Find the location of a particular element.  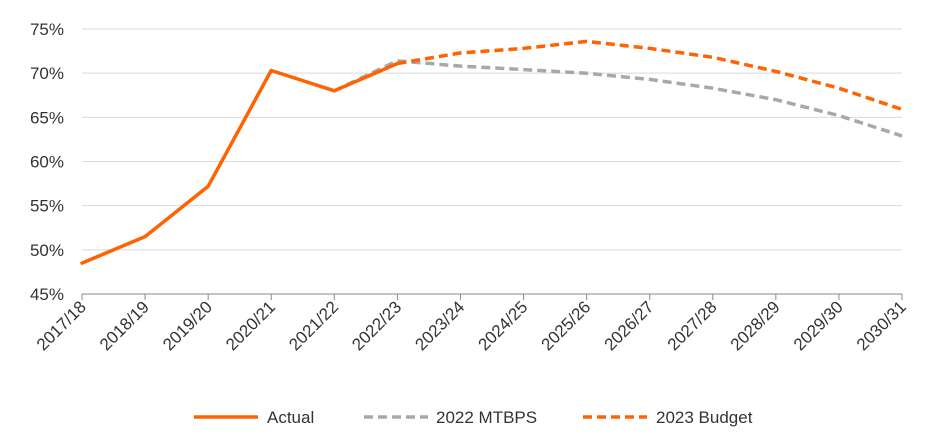

x-tick-label: 2020/21 is located at coordinates (250, 325).